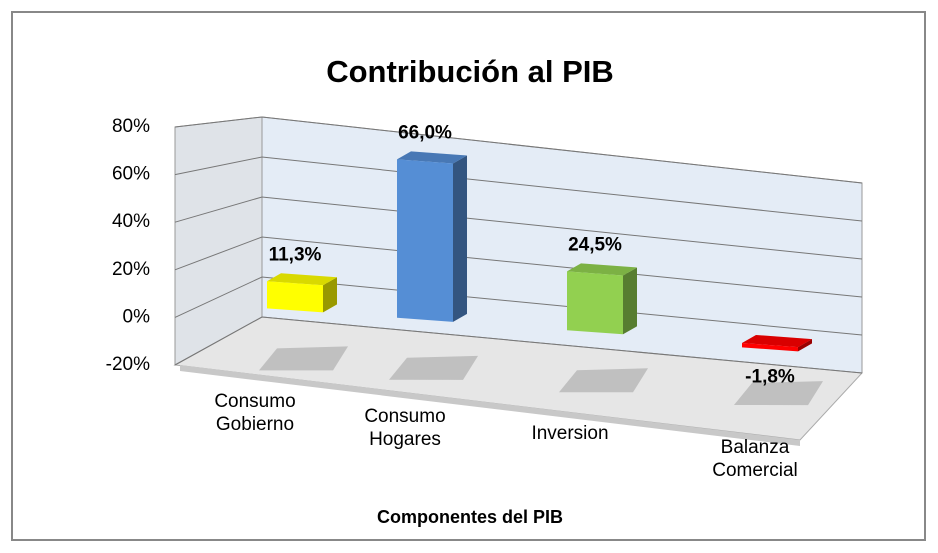 Image resolution: width=938 pixels, height=553 pixels. I want to click on chart-title: Contribución al PIB, so click(470, 71).